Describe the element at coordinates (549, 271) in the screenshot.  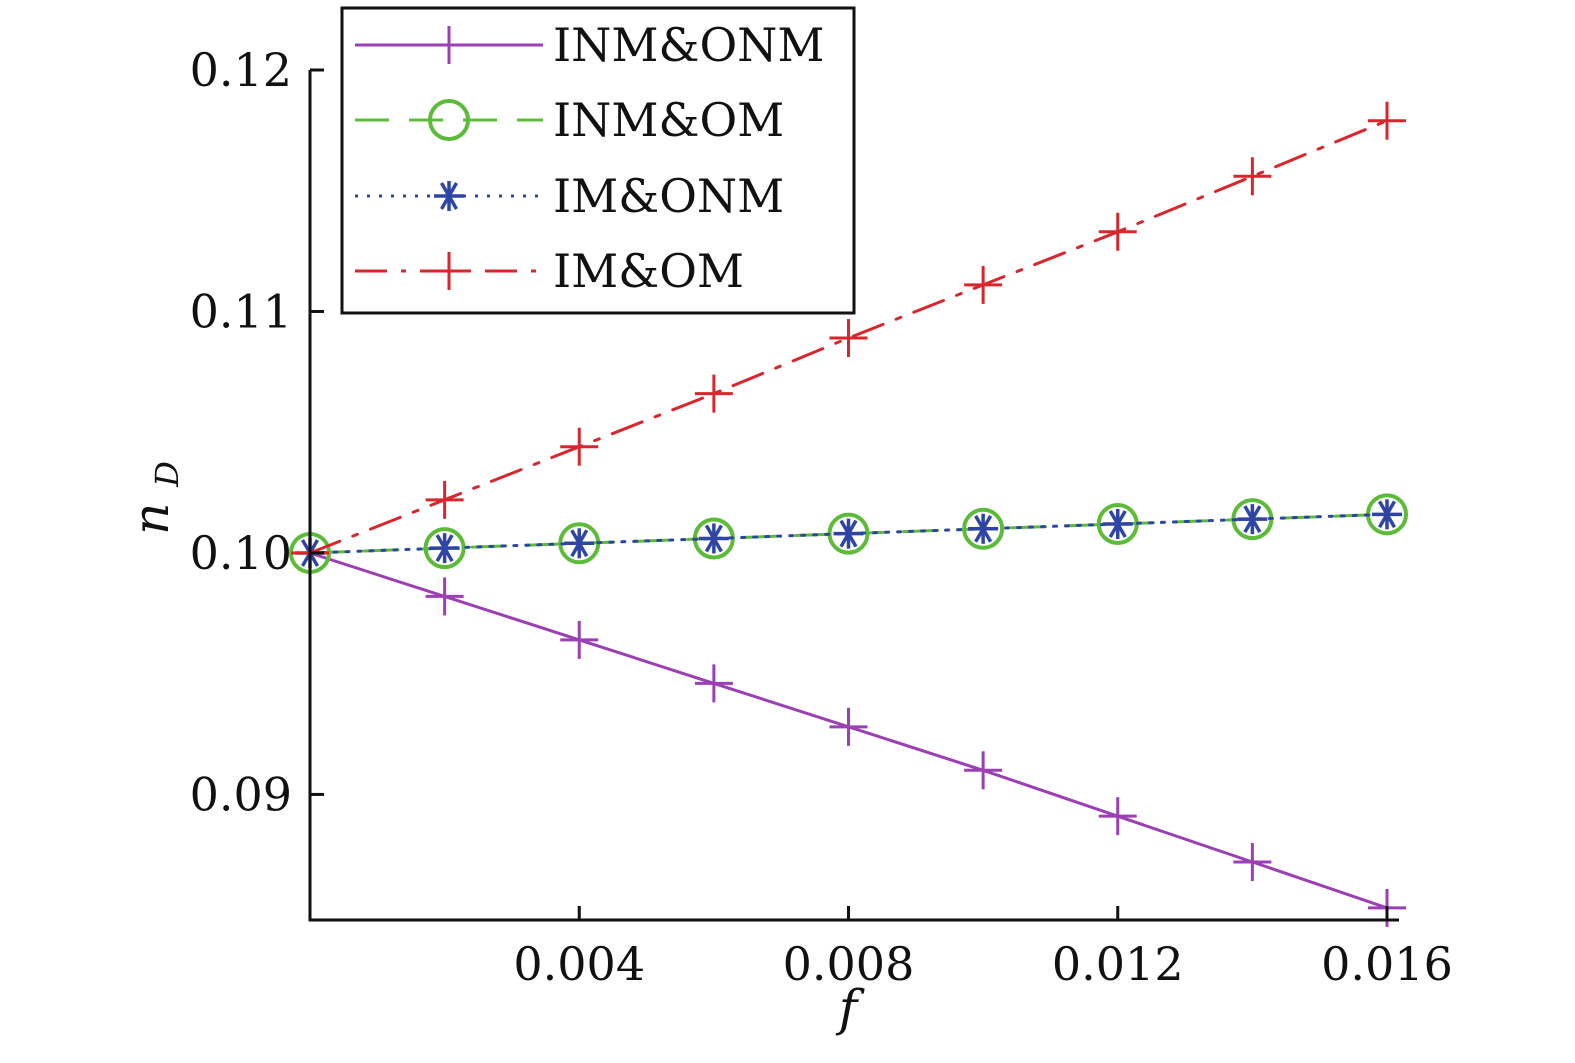
I see `legend-item: IM&OM` at that location.